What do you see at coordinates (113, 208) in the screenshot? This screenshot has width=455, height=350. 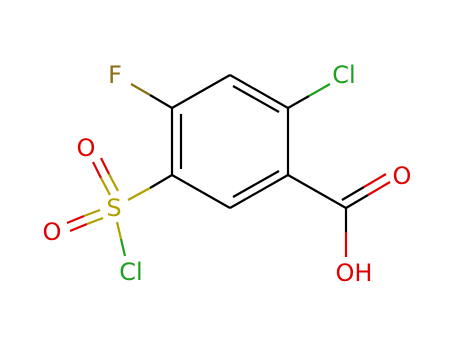 I see `atom-label: S` at bounding box center [113, 208].